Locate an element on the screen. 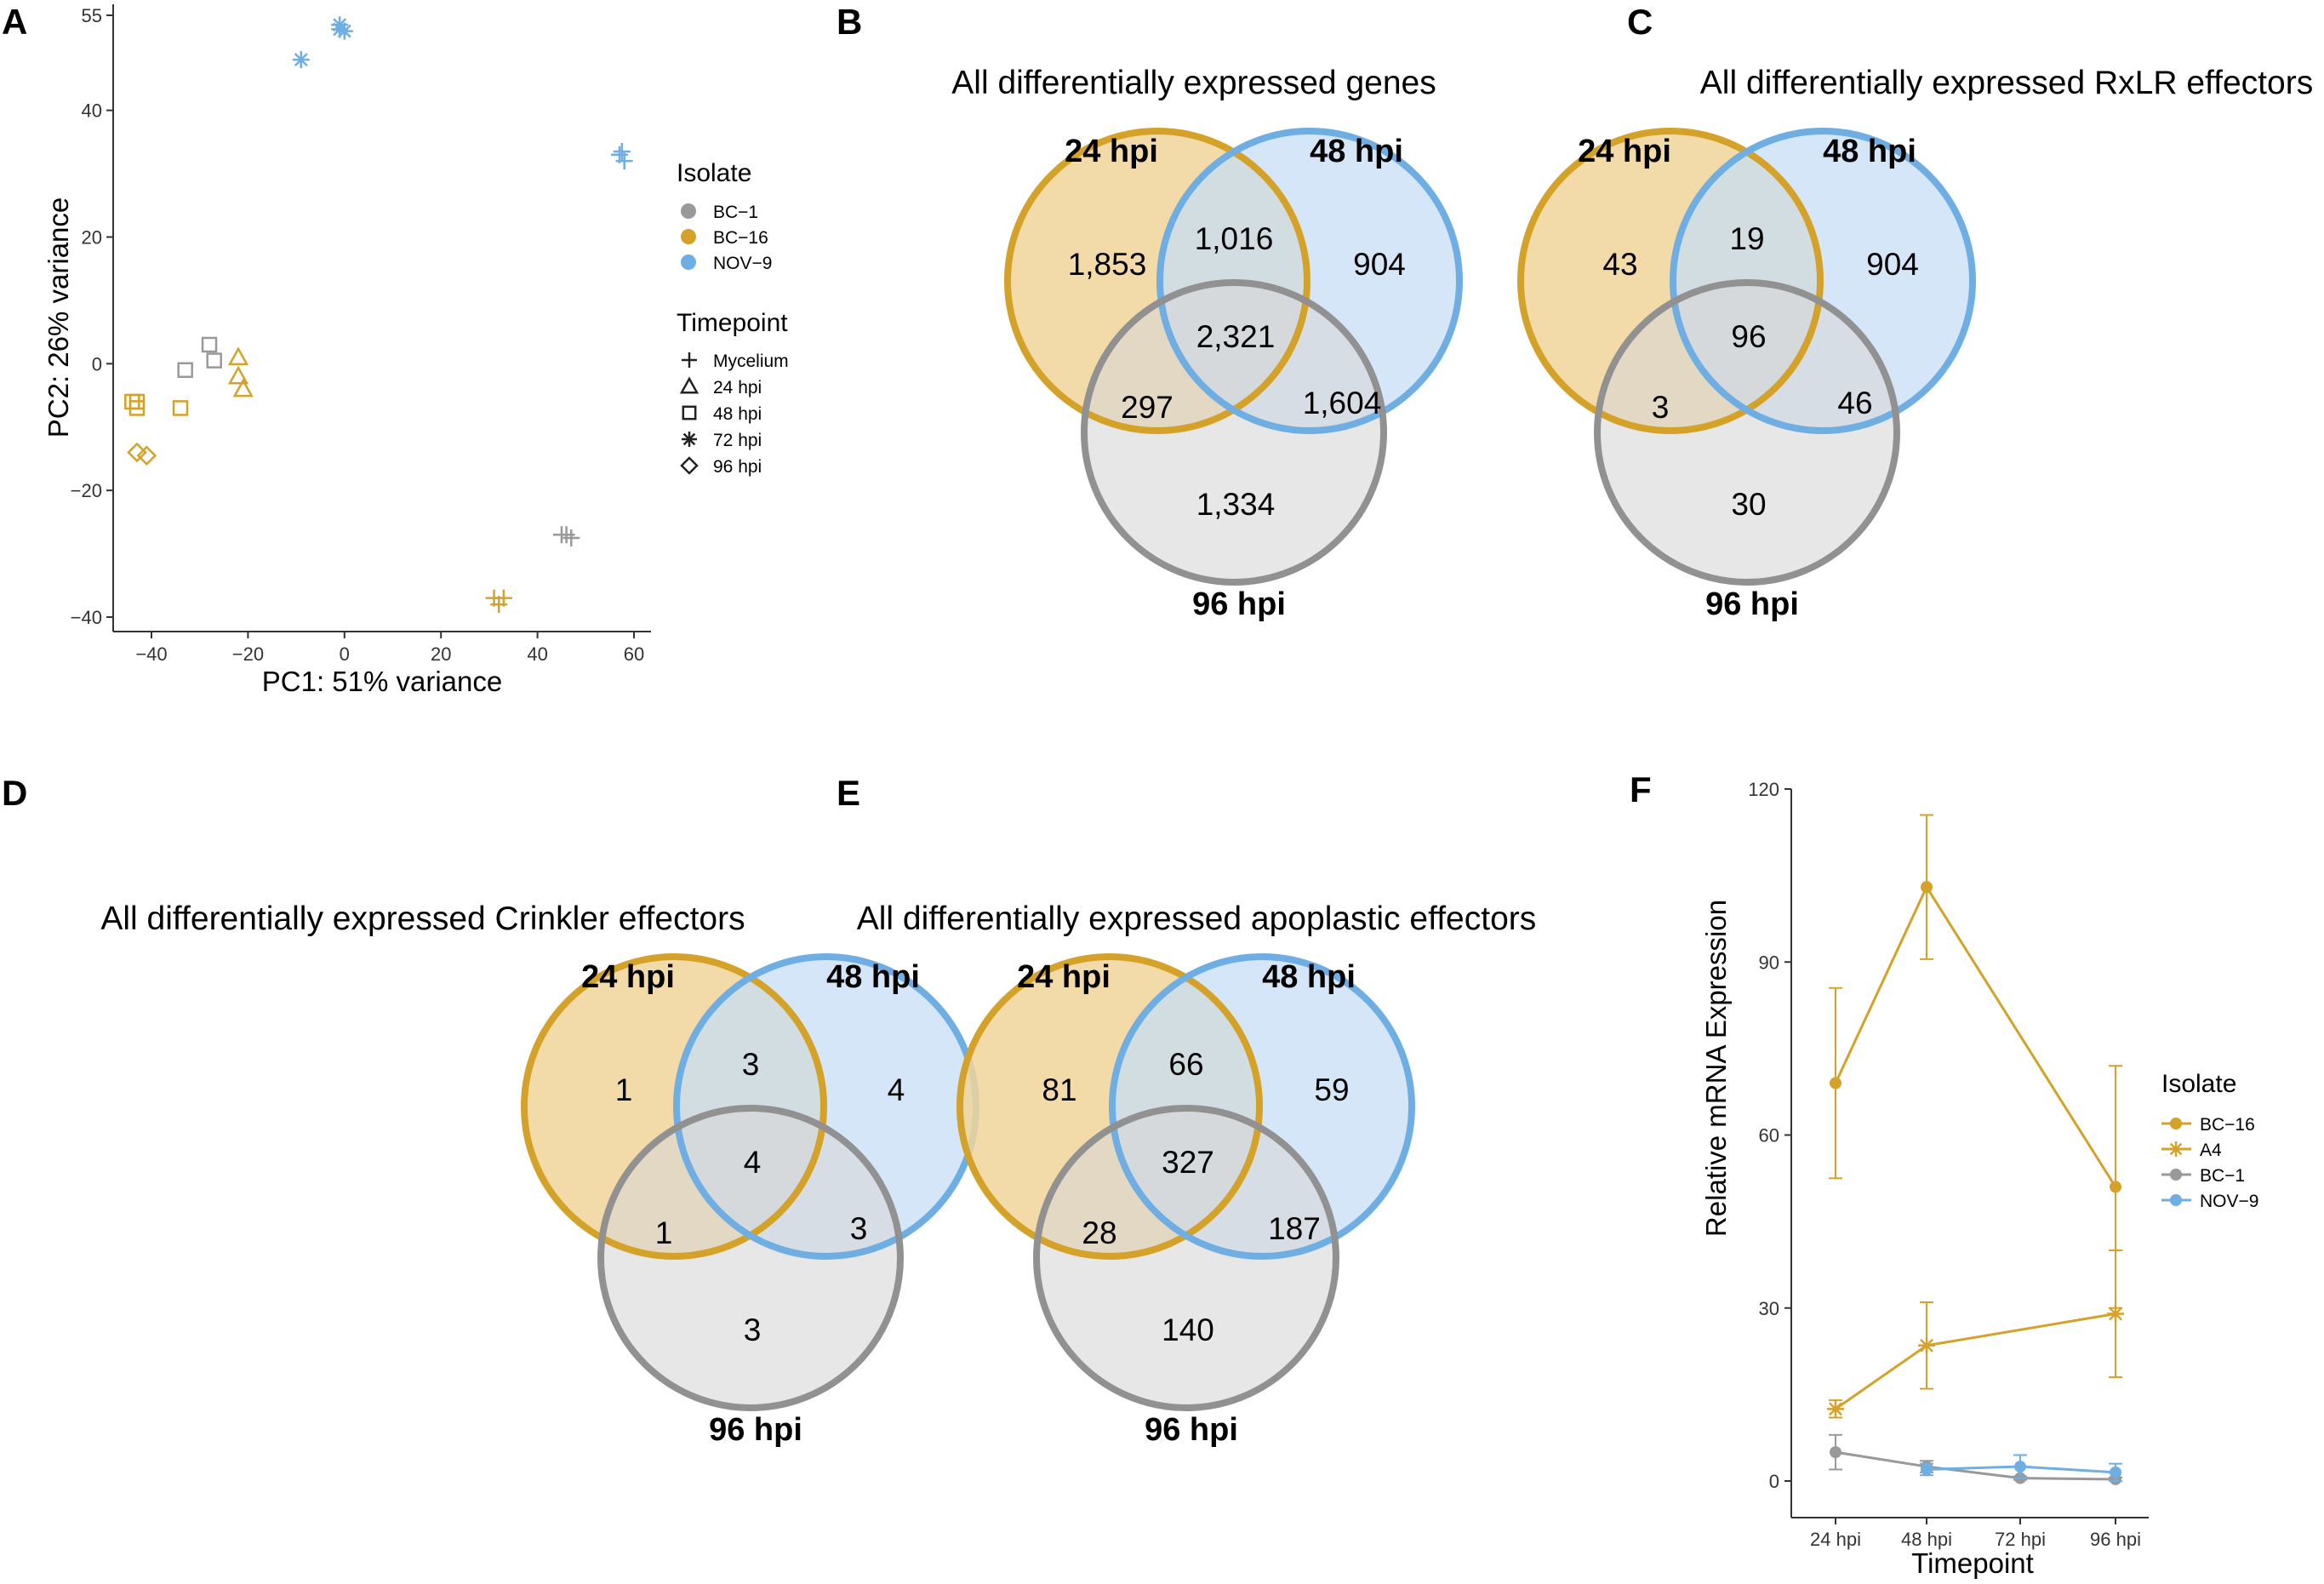  legend-timepoint-label: 96 hpi is located at coordinates (738, 467).